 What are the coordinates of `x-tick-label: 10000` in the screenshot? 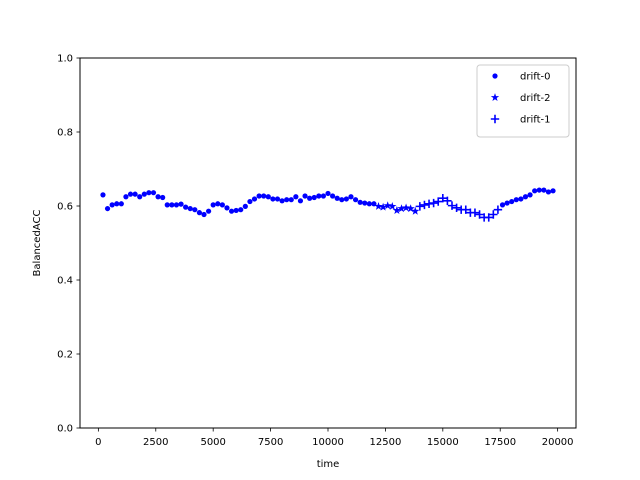 It's located at (328, 442).